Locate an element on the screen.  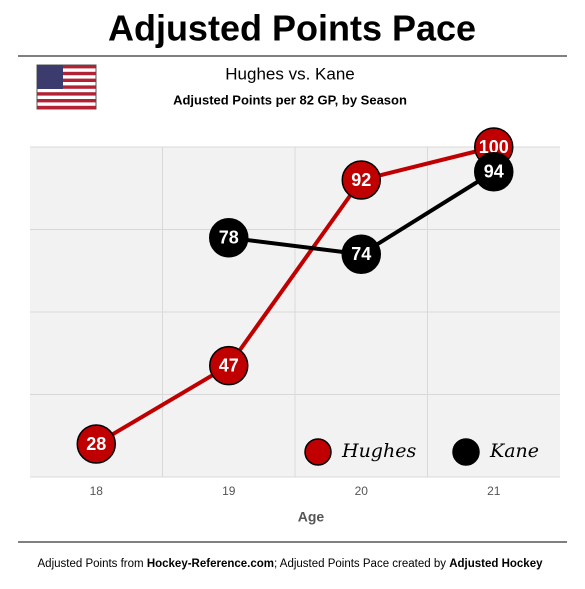
x-tick-label: 18 is located at coordinates (97, 491).